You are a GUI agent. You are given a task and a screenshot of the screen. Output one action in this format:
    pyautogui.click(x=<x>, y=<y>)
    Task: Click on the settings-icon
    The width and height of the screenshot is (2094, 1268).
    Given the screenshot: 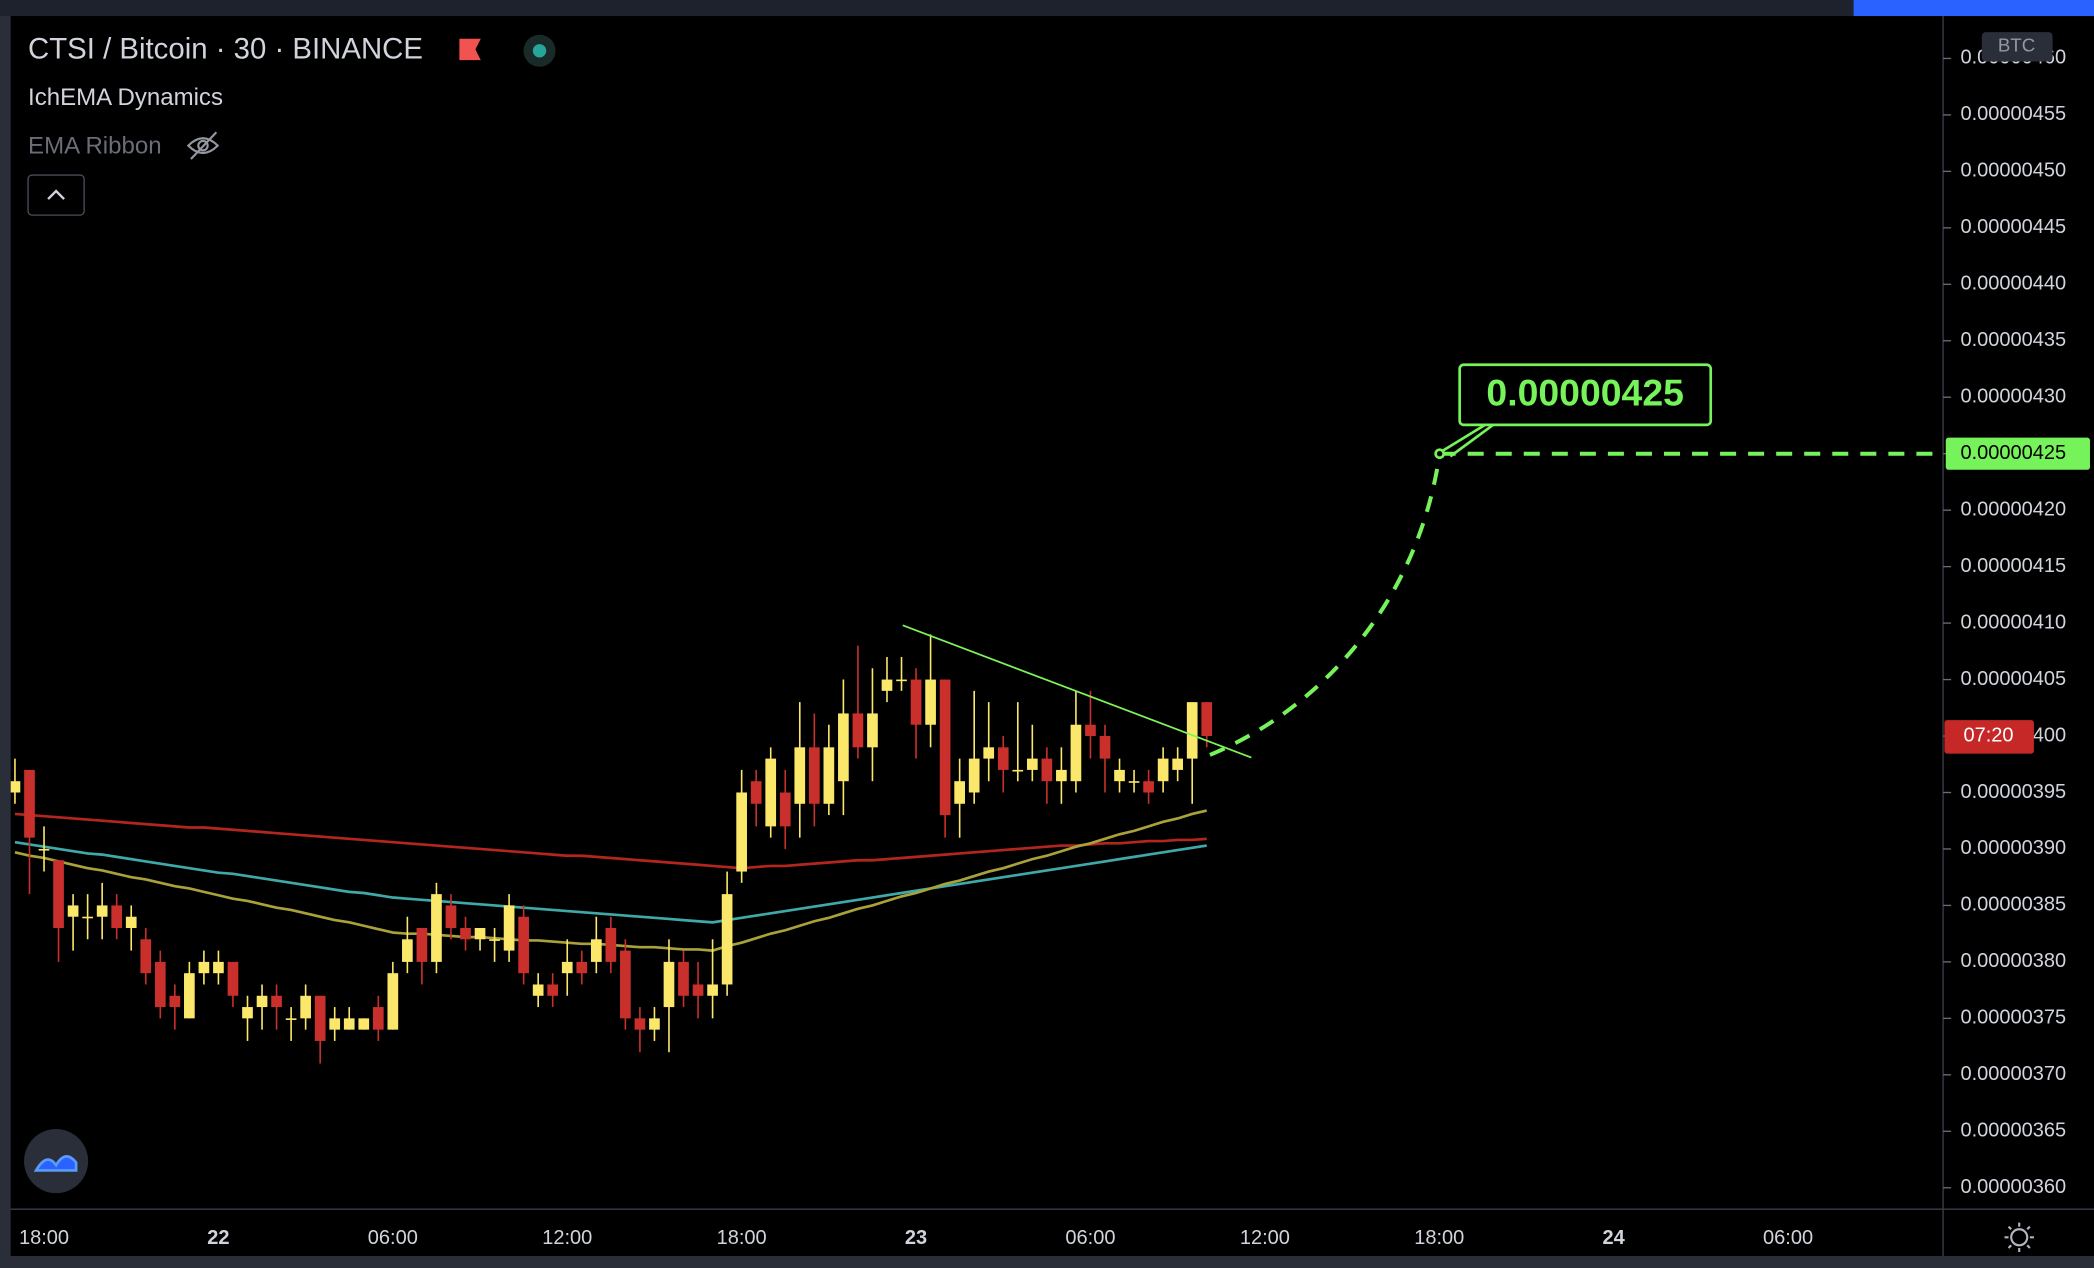 What is the action you would take?
    pyautogui.click(x=2019, y=1237)
    